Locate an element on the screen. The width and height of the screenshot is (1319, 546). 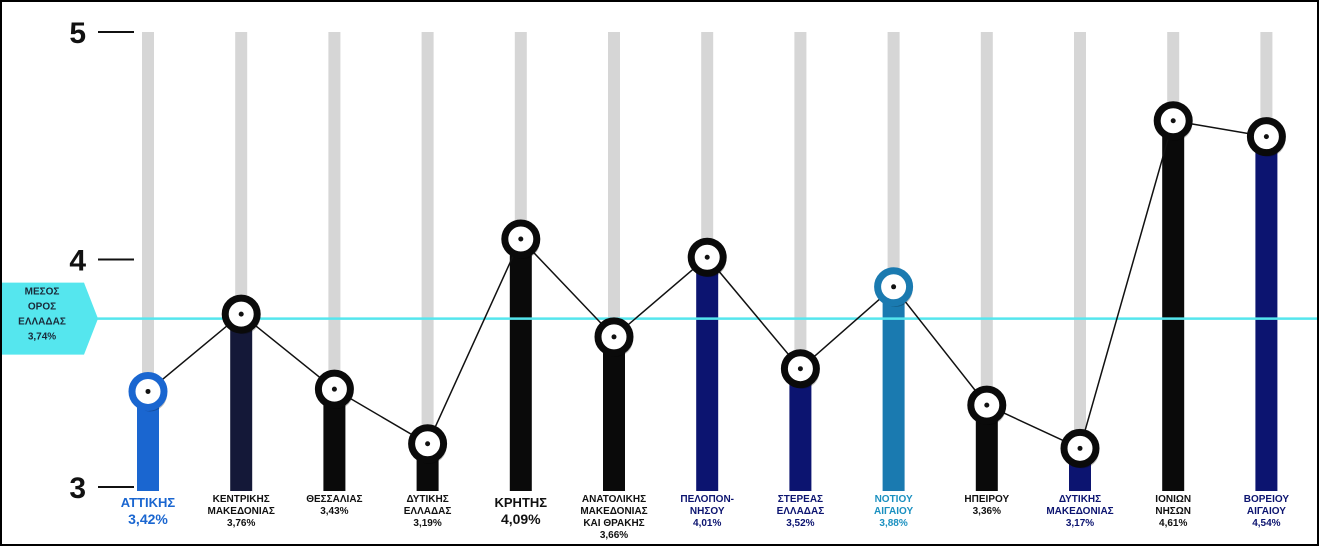
category-value: 3,76% is located at coordinates (241, 523).